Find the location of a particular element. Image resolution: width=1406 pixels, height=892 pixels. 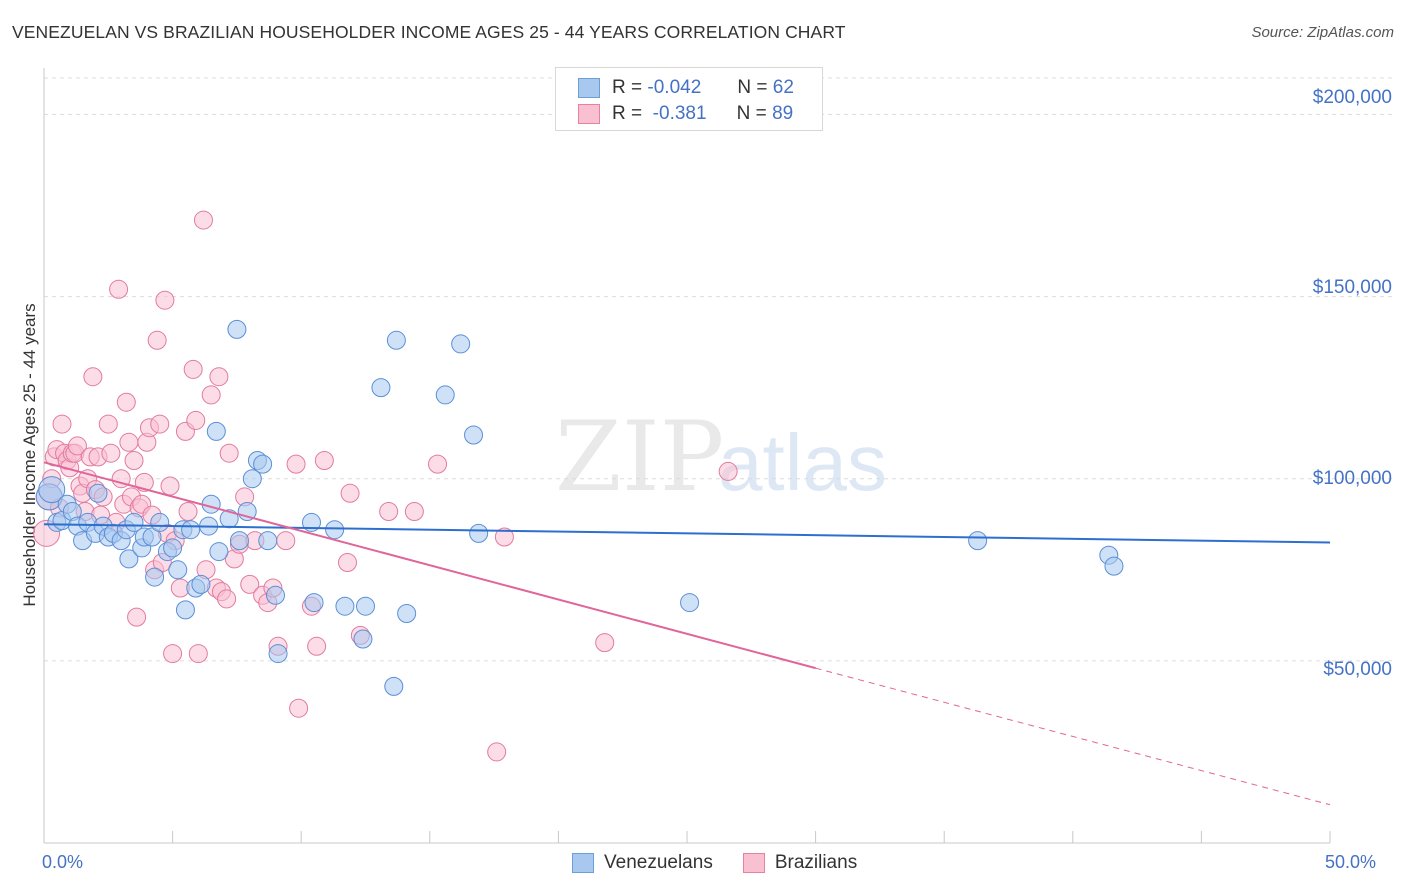

y-tick-label-100000: $100,000 is located at coordinates (1352, 478).